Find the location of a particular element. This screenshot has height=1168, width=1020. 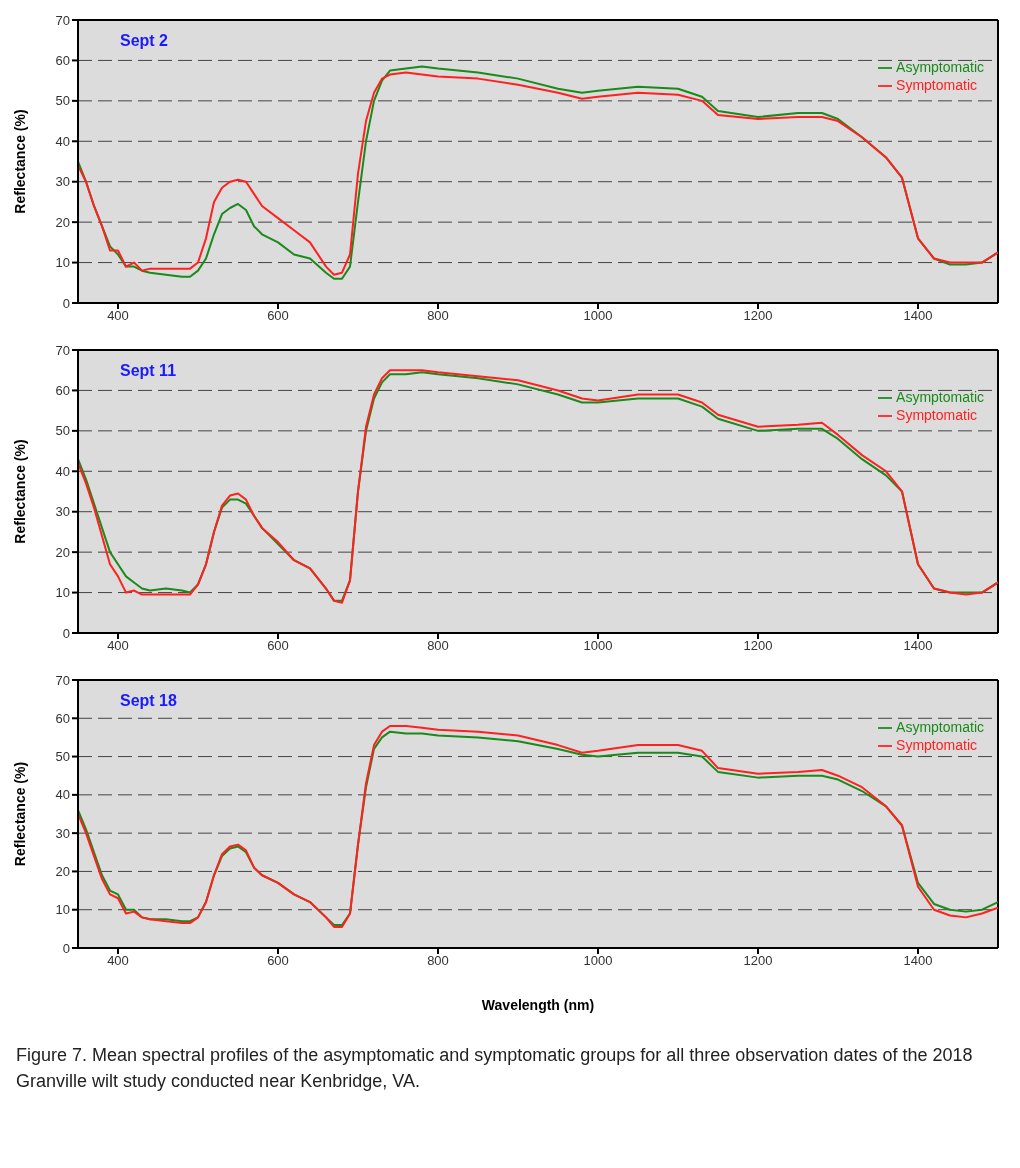

text: Sept 11 is located at coordinates (148, 371).